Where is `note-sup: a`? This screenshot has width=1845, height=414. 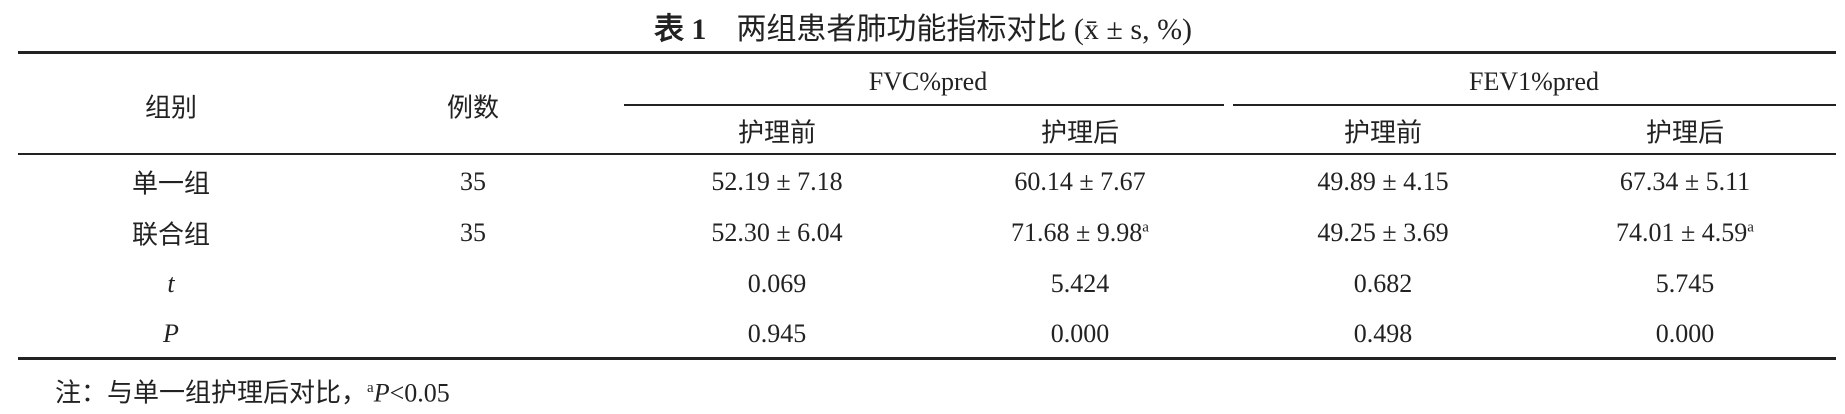
note-sup: a is located at coordinates (370, 387).